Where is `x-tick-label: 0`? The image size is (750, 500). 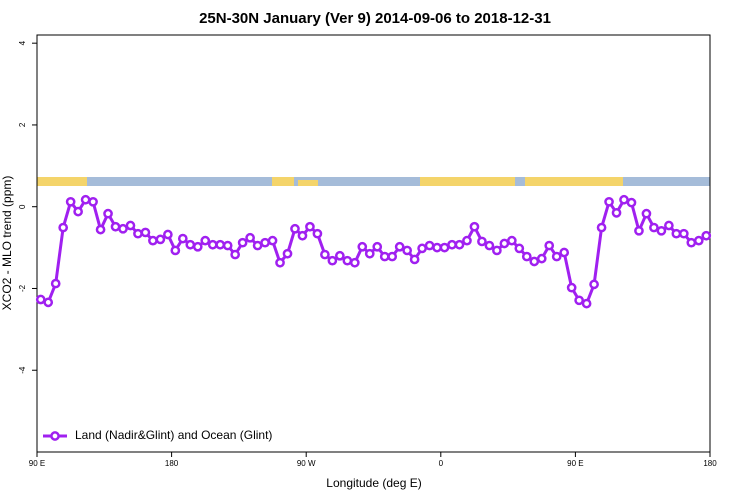
x-tick-label: 0 is located at coordinates (441, 463).